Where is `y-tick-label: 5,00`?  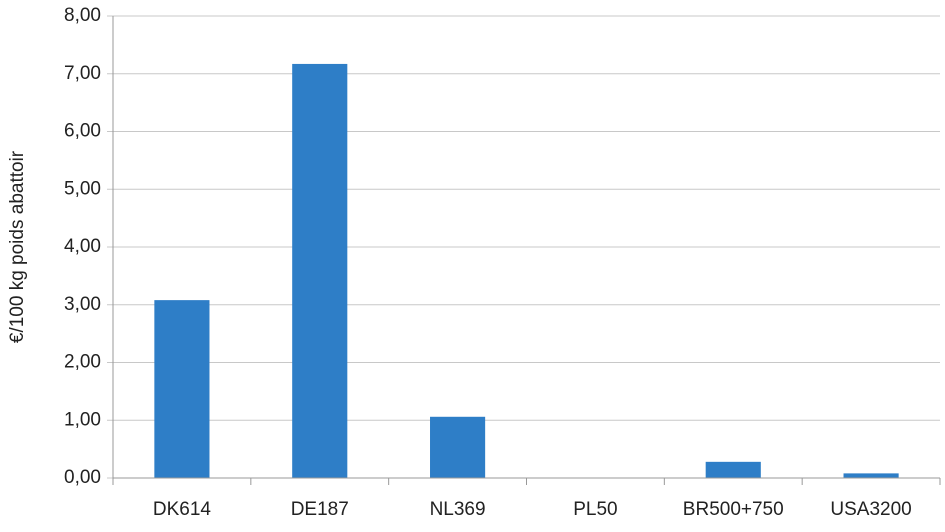 y-tick-label: 5,00 is located at coordinates (82, 188).